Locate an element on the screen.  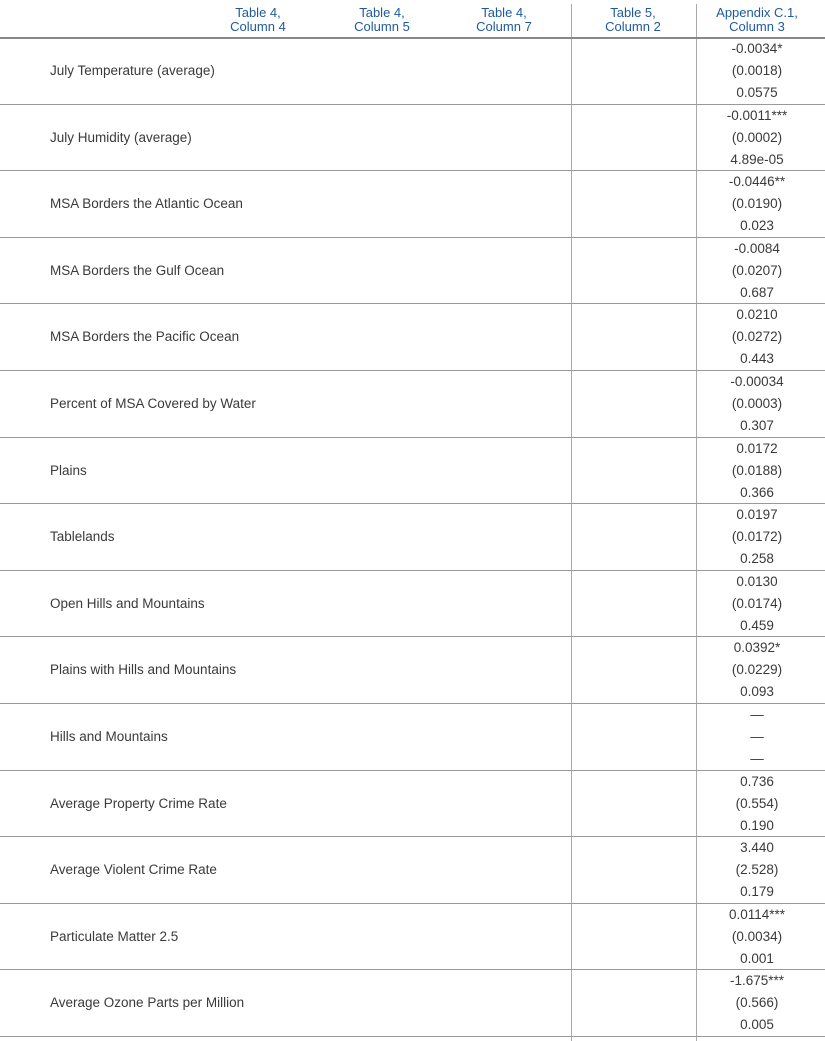
column-header: Table 4, Column 7 is located at coordinates (504, 19).